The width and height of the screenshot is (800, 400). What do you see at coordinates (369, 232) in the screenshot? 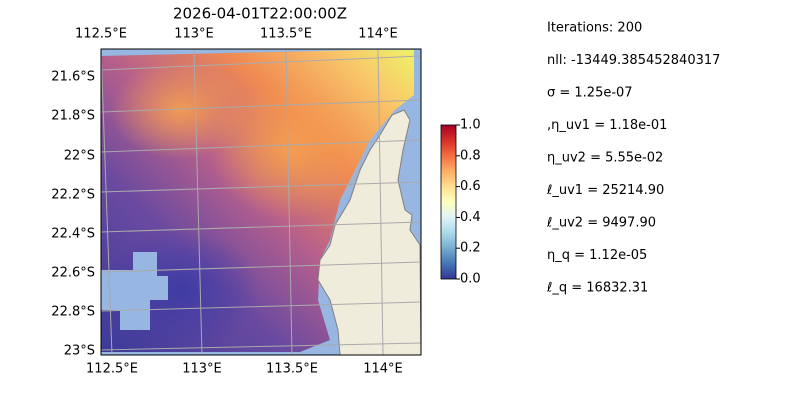
I see `land` at bounding box center [369, 232].